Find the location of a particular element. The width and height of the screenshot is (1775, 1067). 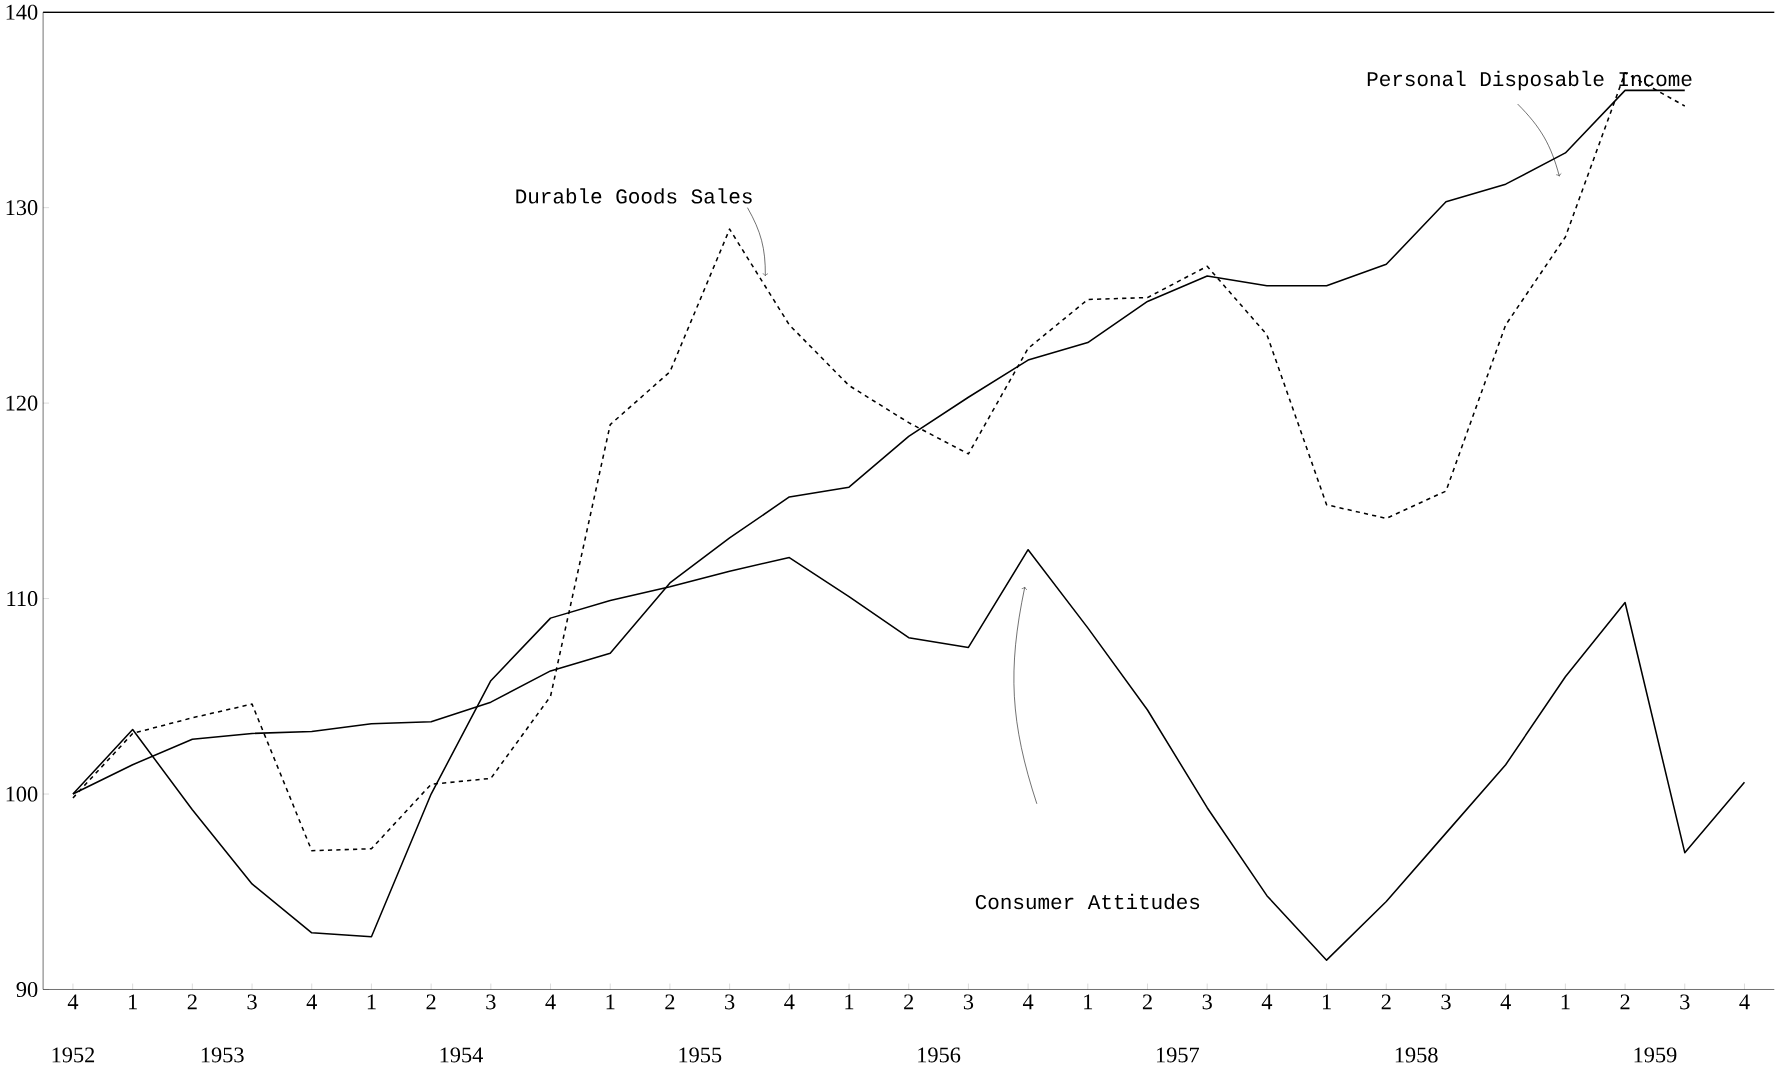

text: 1954 is located at coordinates (461, 1055).